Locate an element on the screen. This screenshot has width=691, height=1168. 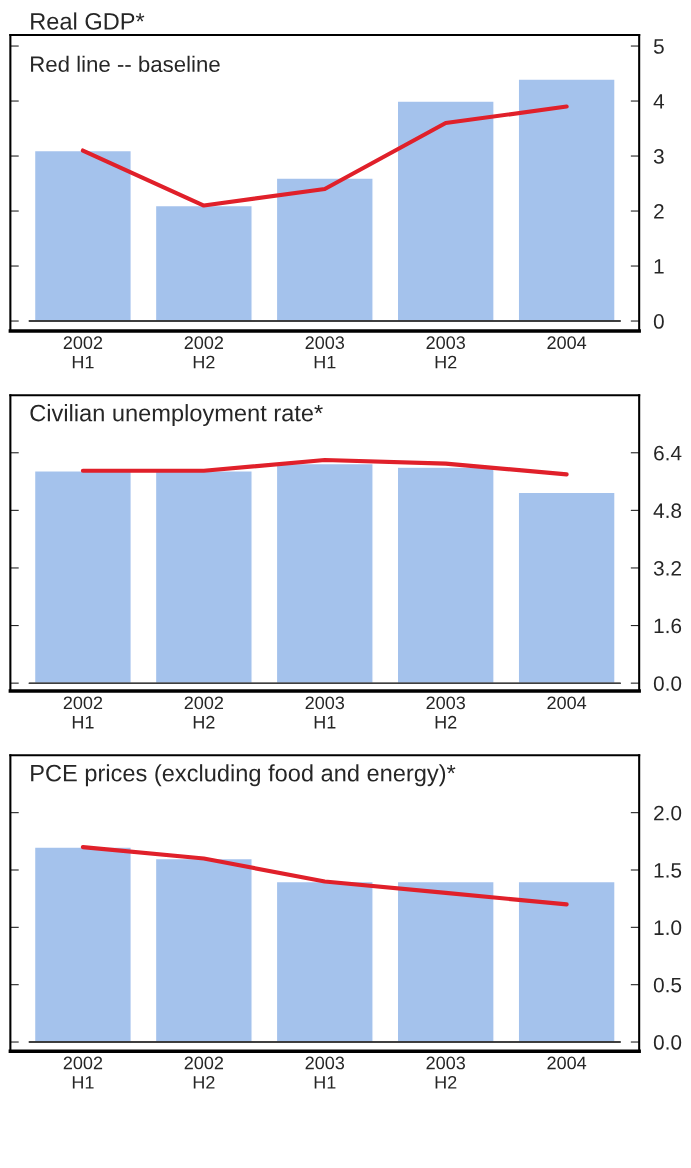
y-tick-label: 4 is located at coordinates (659, 101).